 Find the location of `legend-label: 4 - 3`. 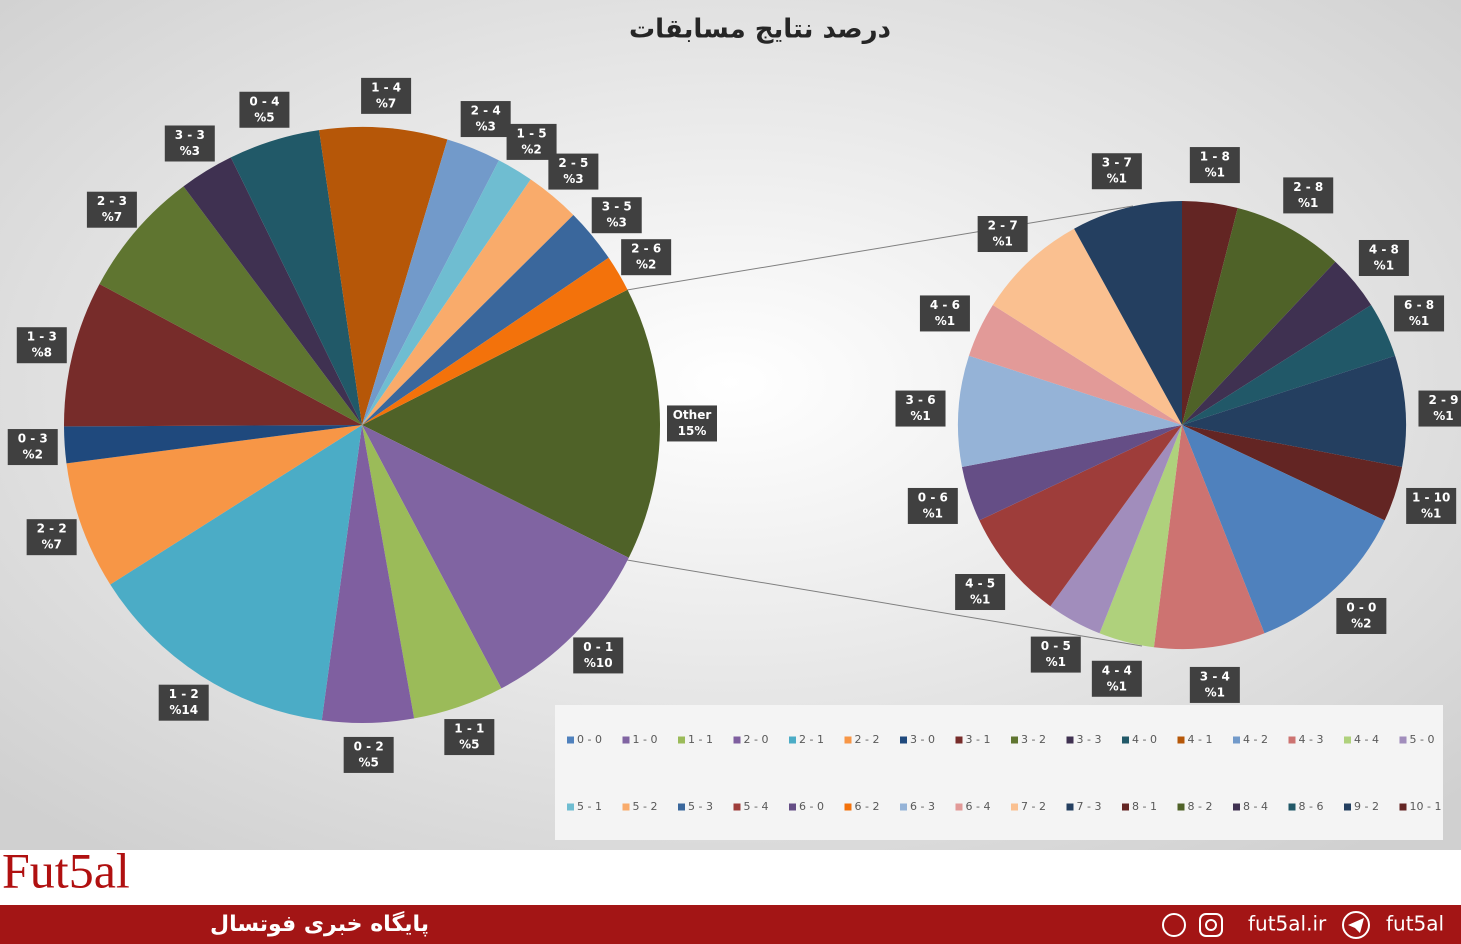

legend-label: 4 - 3 is located at coordinates (1311, 739).